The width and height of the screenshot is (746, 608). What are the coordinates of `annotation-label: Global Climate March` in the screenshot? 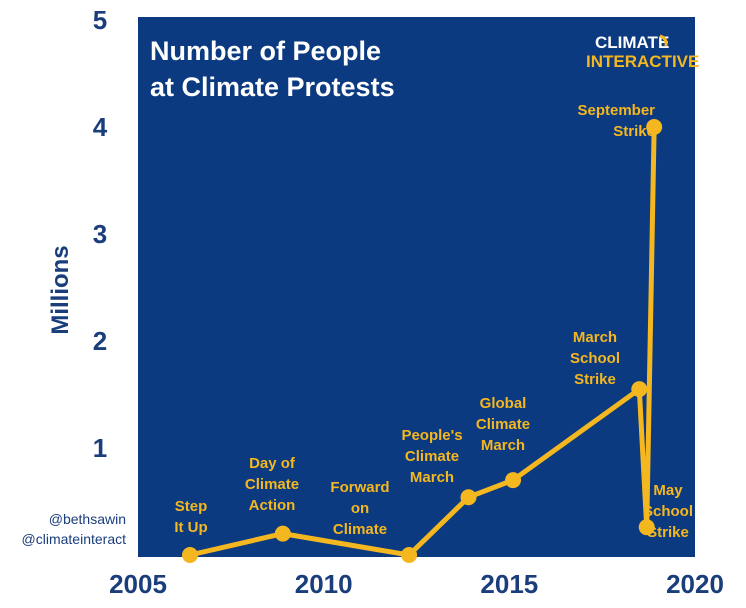 It's located at (503, 424).